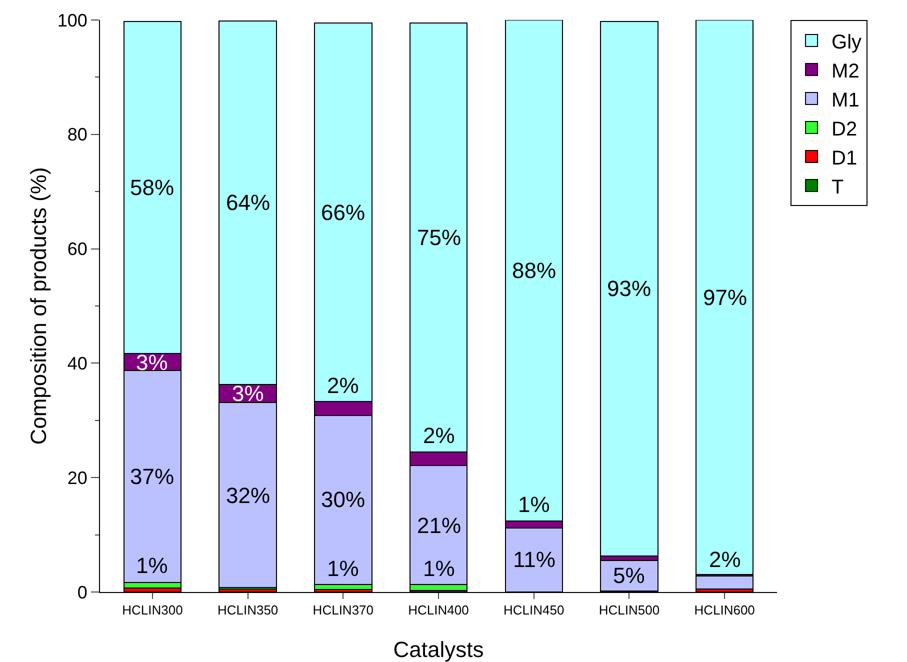  Describe the element at coordinates (343, 212) in the screenshot. I see `data-label: 66%` at that location.